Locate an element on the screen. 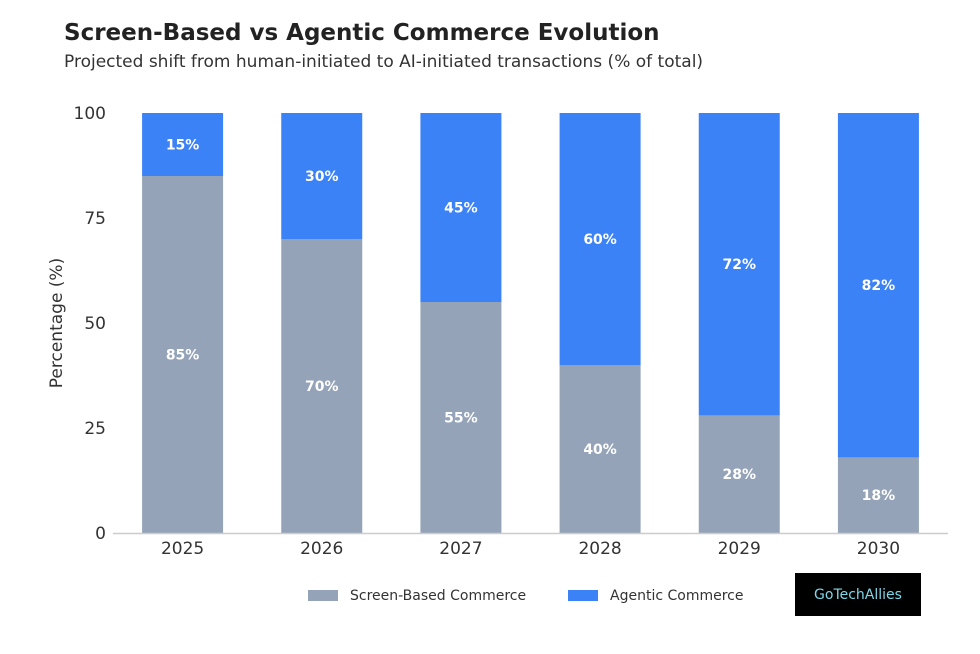 This screenshot has height=654, width=980. data-label: 30% is located at coordinates (322, 177).